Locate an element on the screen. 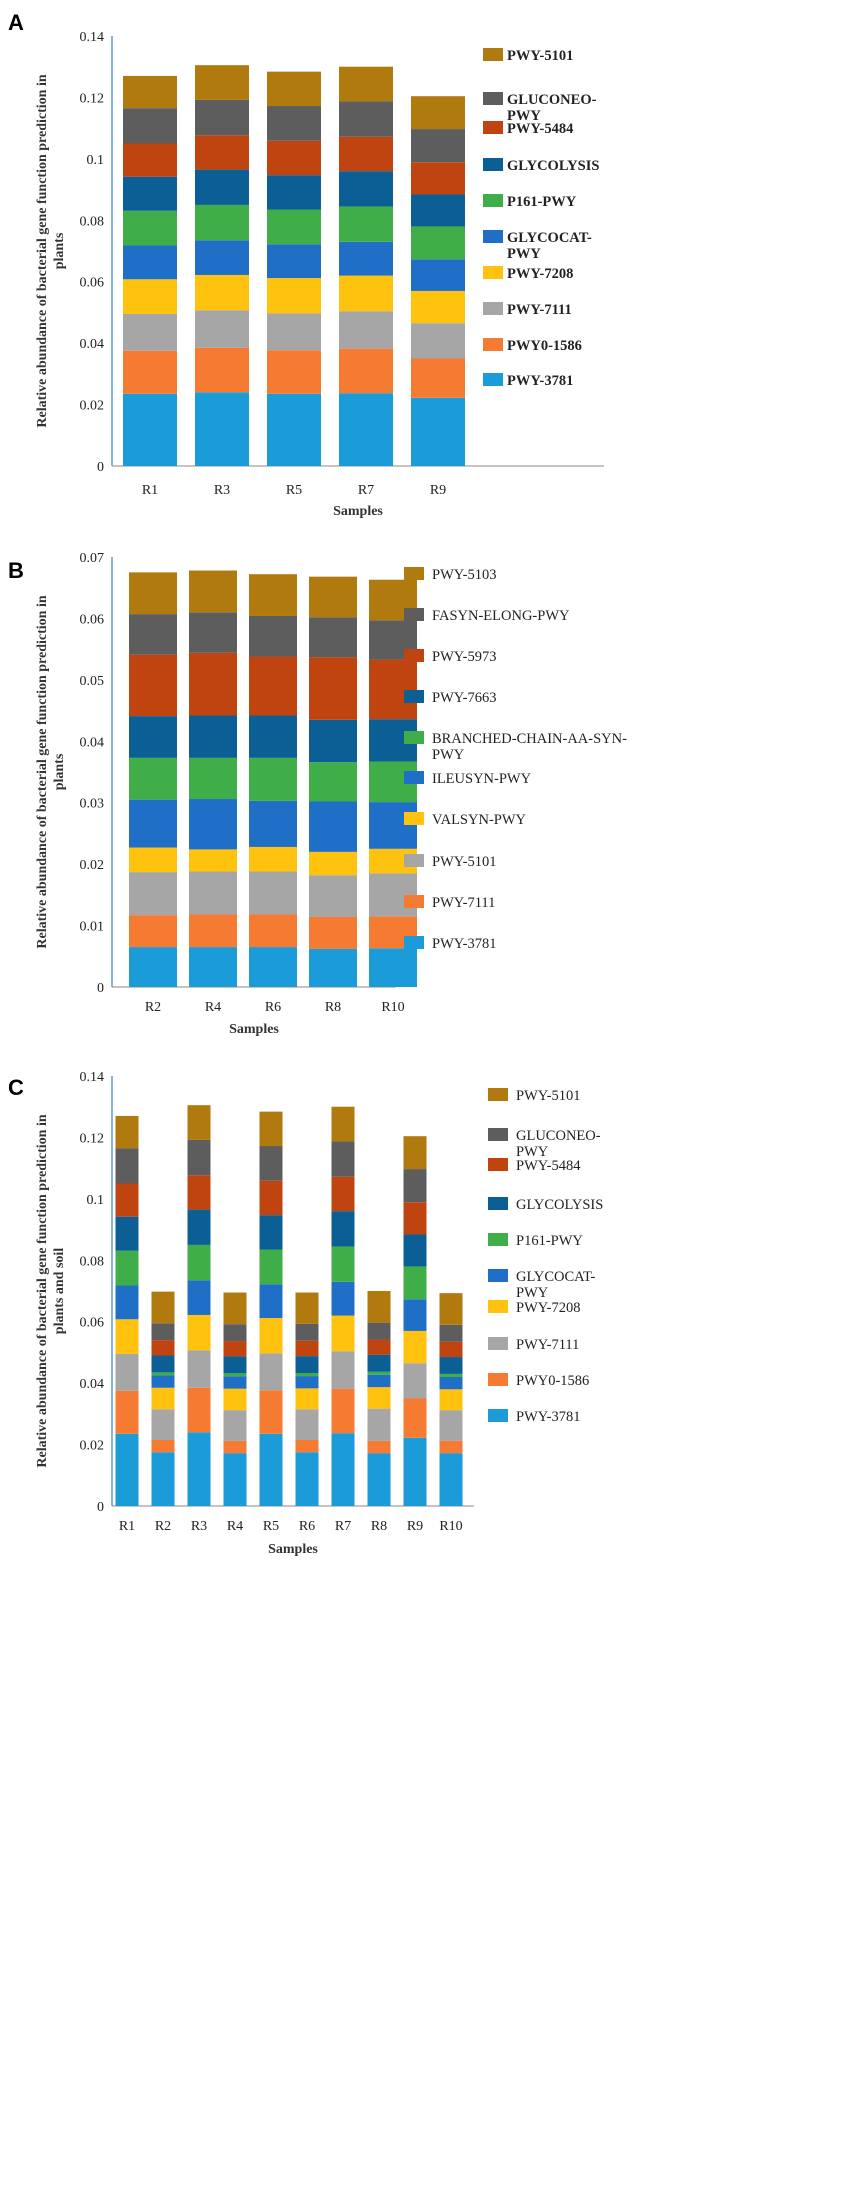  bar-segment-pwy-7111-r10 is located at coordinates (451, 1425).